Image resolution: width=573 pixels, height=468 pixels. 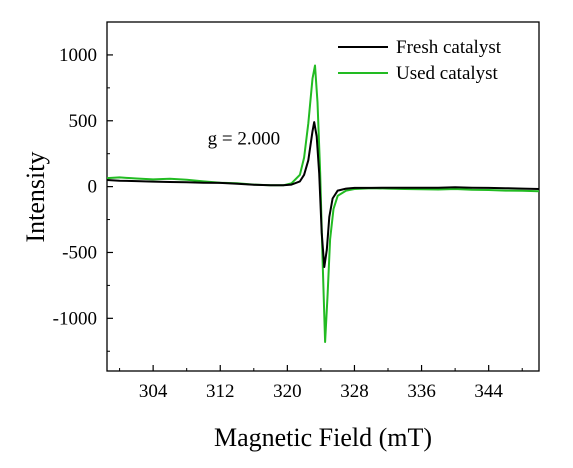 I want to click on y-tick-label: 500, so click(x=83, y=121).